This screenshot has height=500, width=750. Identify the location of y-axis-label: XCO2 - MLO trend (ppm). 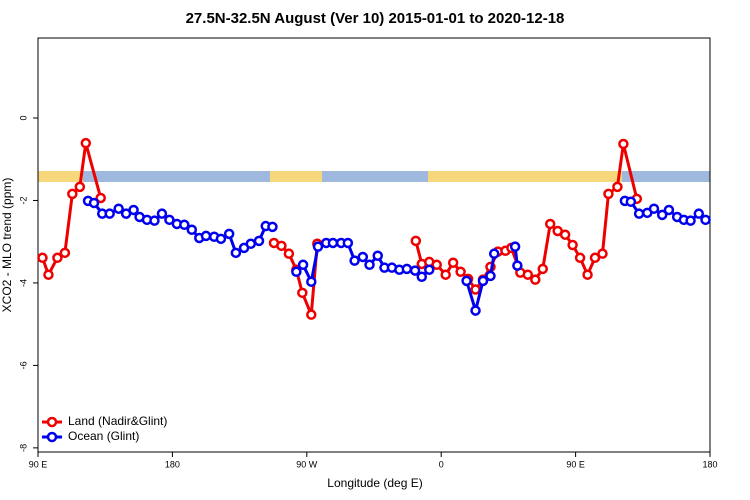
(7, 245).